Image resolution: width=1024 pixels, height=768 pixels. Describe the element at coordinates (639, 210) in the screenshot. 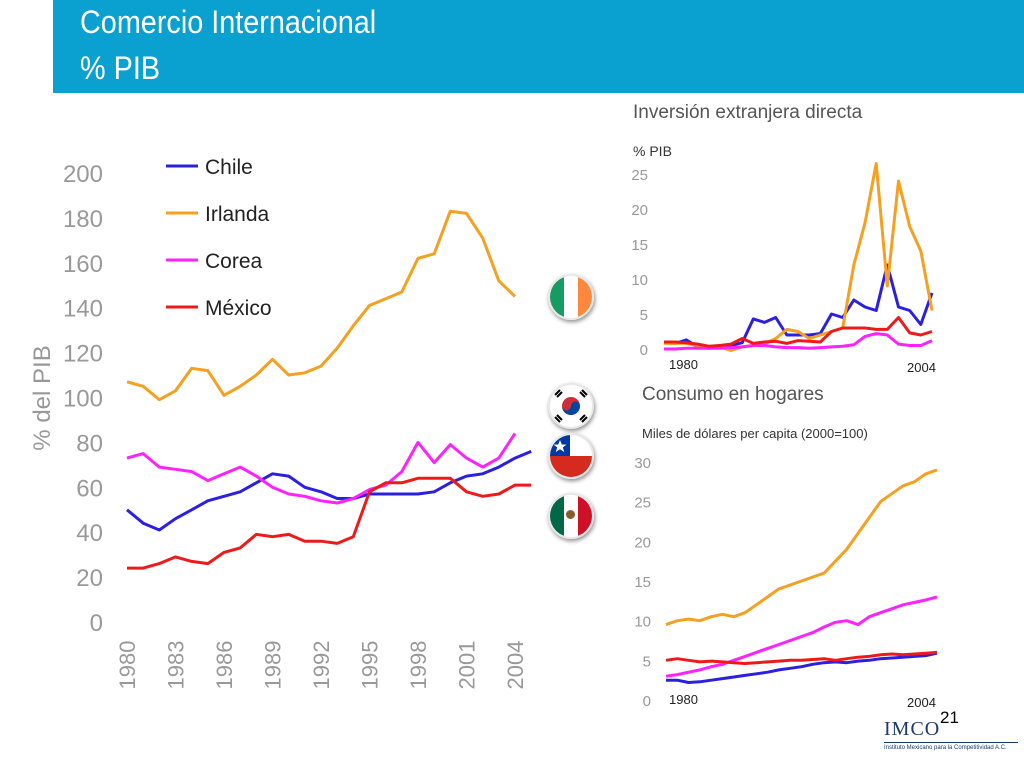

I see `ied-y-tick-label: 20` at that location.